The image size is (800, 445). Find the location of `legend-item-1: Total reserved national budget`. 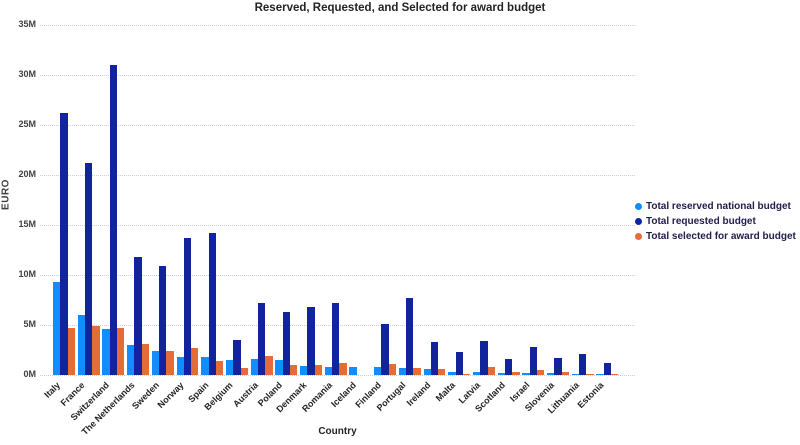

legend-item-1: Total reserved national budget is located at coordinates (715, 206).